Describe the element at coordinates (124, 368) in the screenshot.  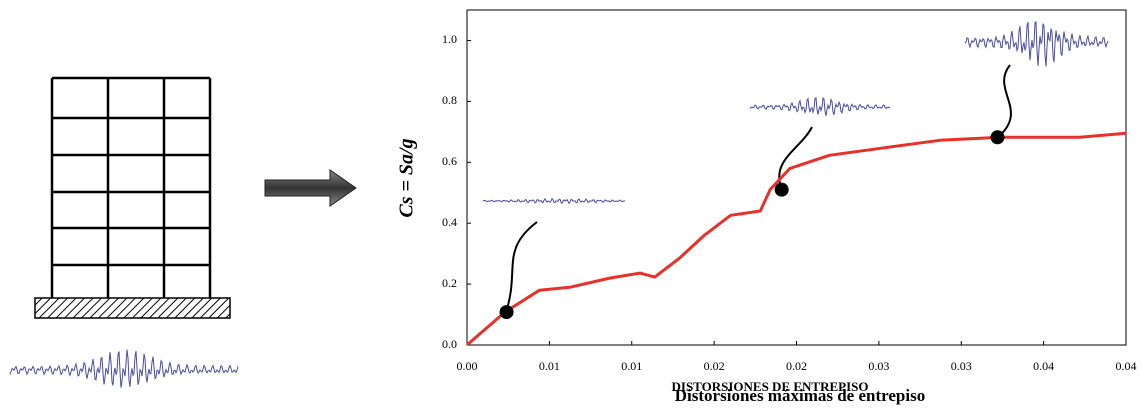
I see `ground-motion` at that location.